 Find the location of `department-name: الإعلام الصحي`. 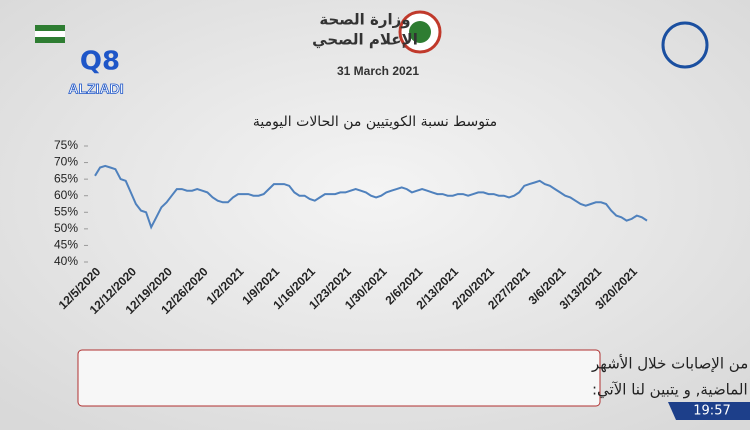

department-name: الإعلام الصحي is located at coordinates (365, 40).